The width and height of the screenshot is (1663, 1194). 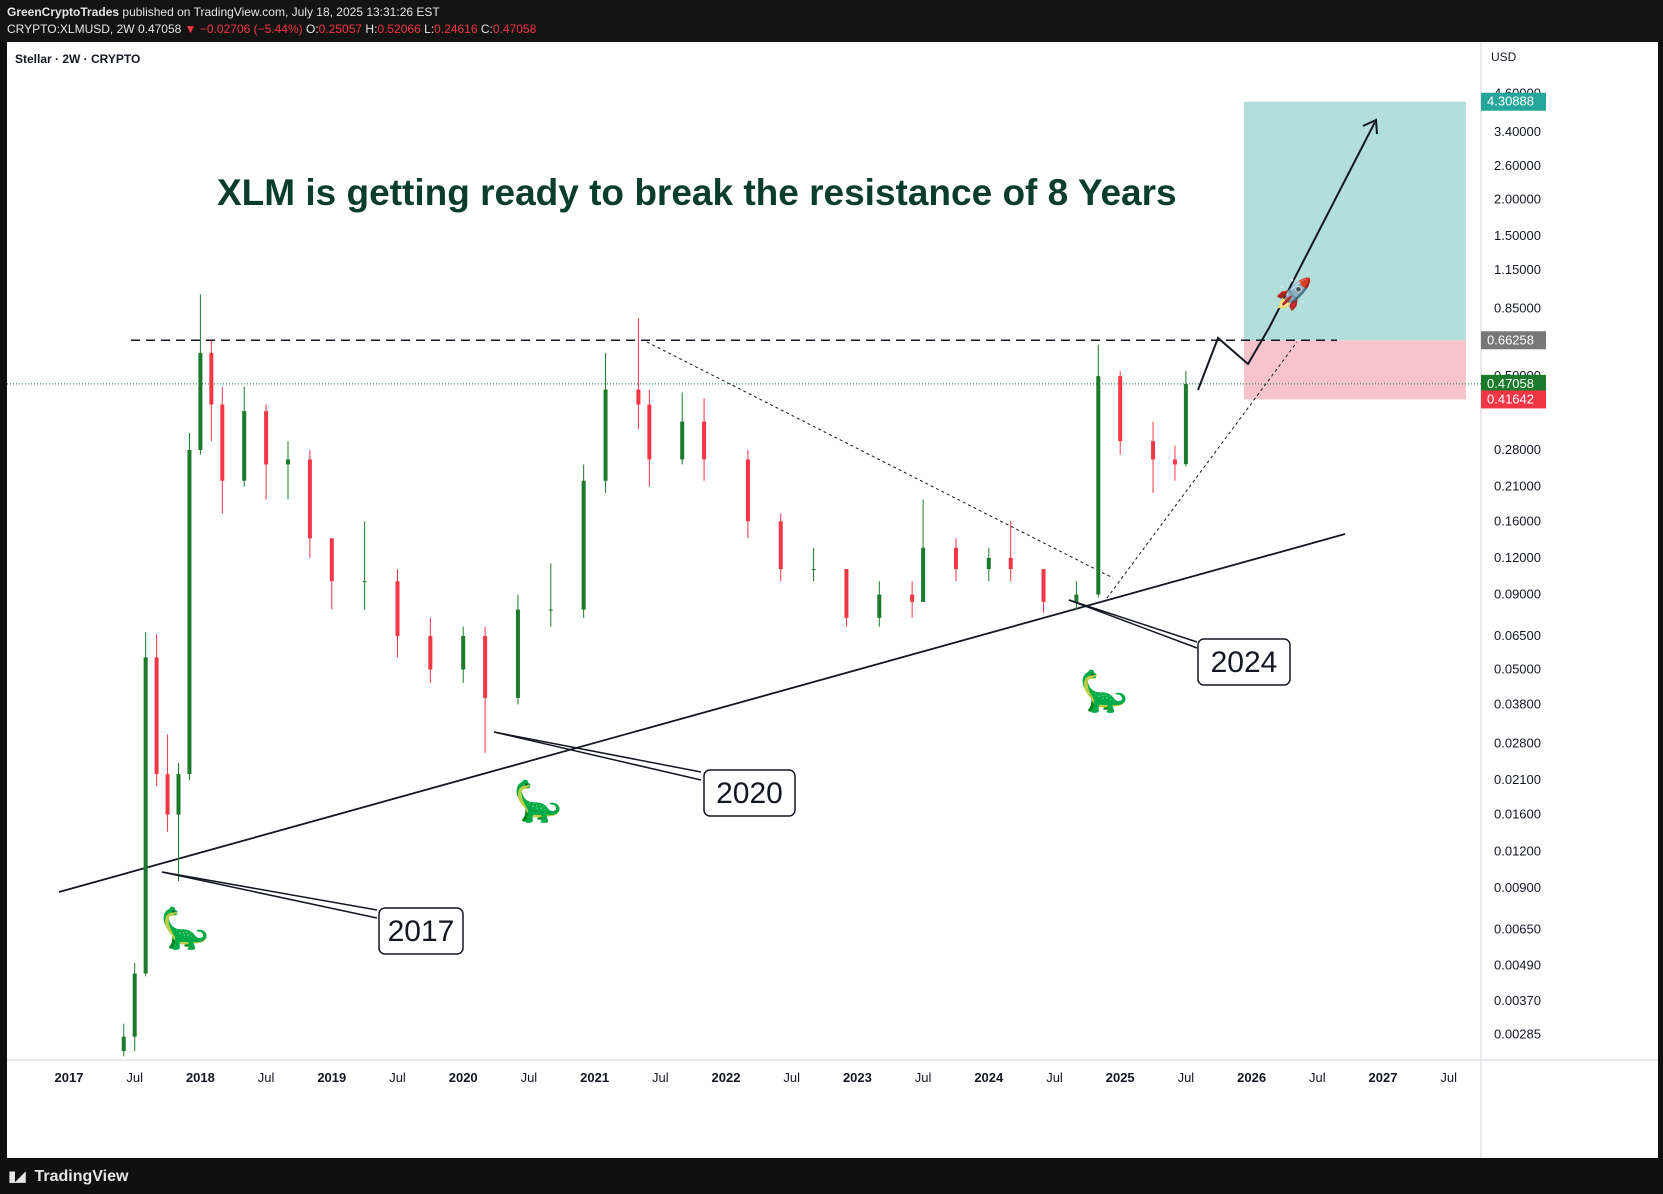 What do you see at coordinates (880, 460) in the screenshot?
I see `descending-trendline` at bounding box center [880, 460].